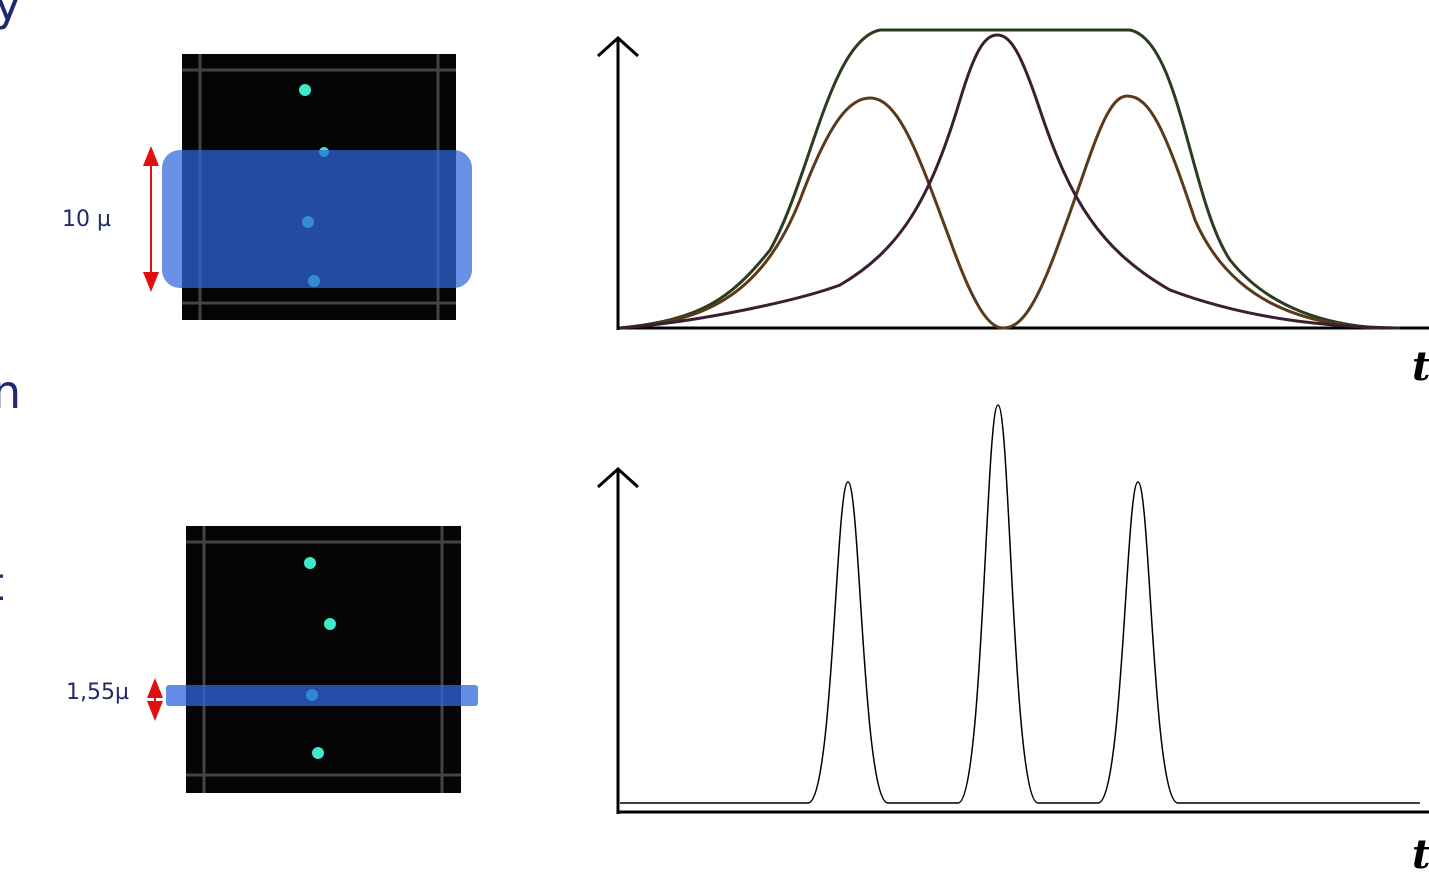 The width and height of the screenshot is (1429, 873). What do you see at coordinates (97, 692) in the screenshot?
I see `width-label: 1,55µ` at bounding box center [97, 692].